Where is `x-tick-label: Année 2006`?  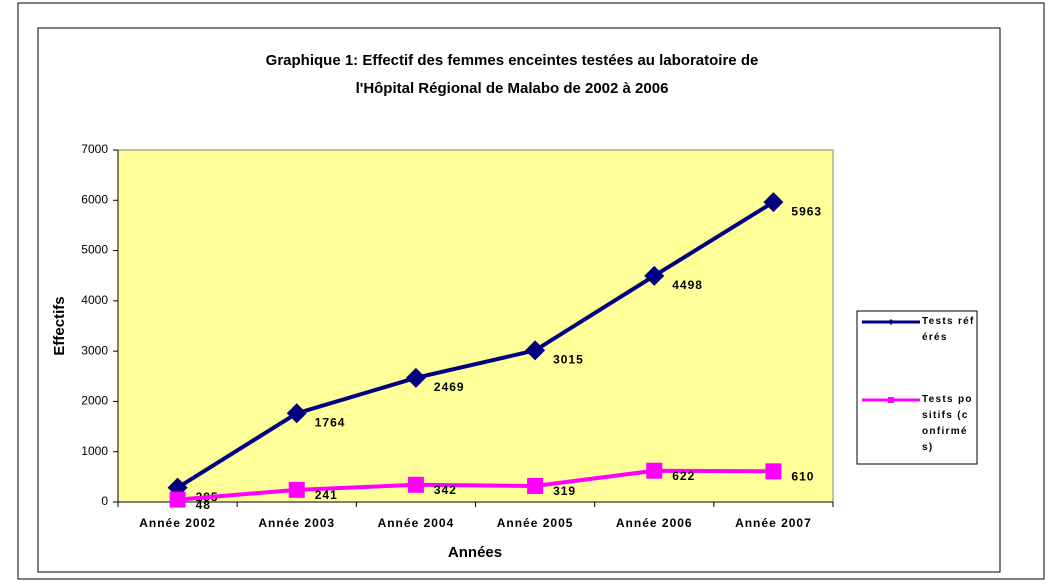 x-tick-label: Année 2006 is located at coordinates (654, 523).